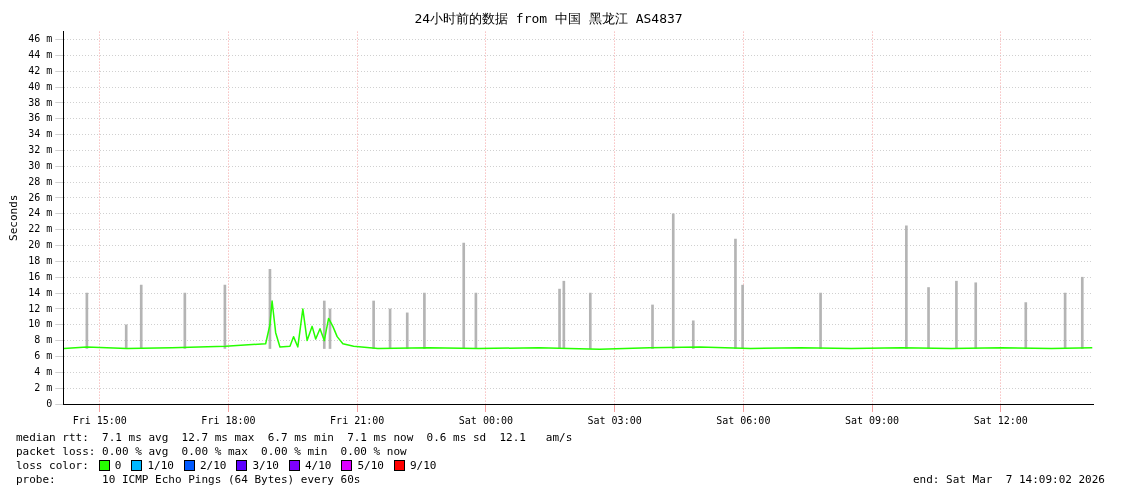 This screenshot has width=1121, height=494. What do you see at coordinates (294, 437) in the screenshot?
I see `text: median rtt: 7.1 ms avg 12.7 ms max 6.7 ms min 7.1 ms now 0.6 ms sd 12.1 am/s` at bounding box center [294, 437].